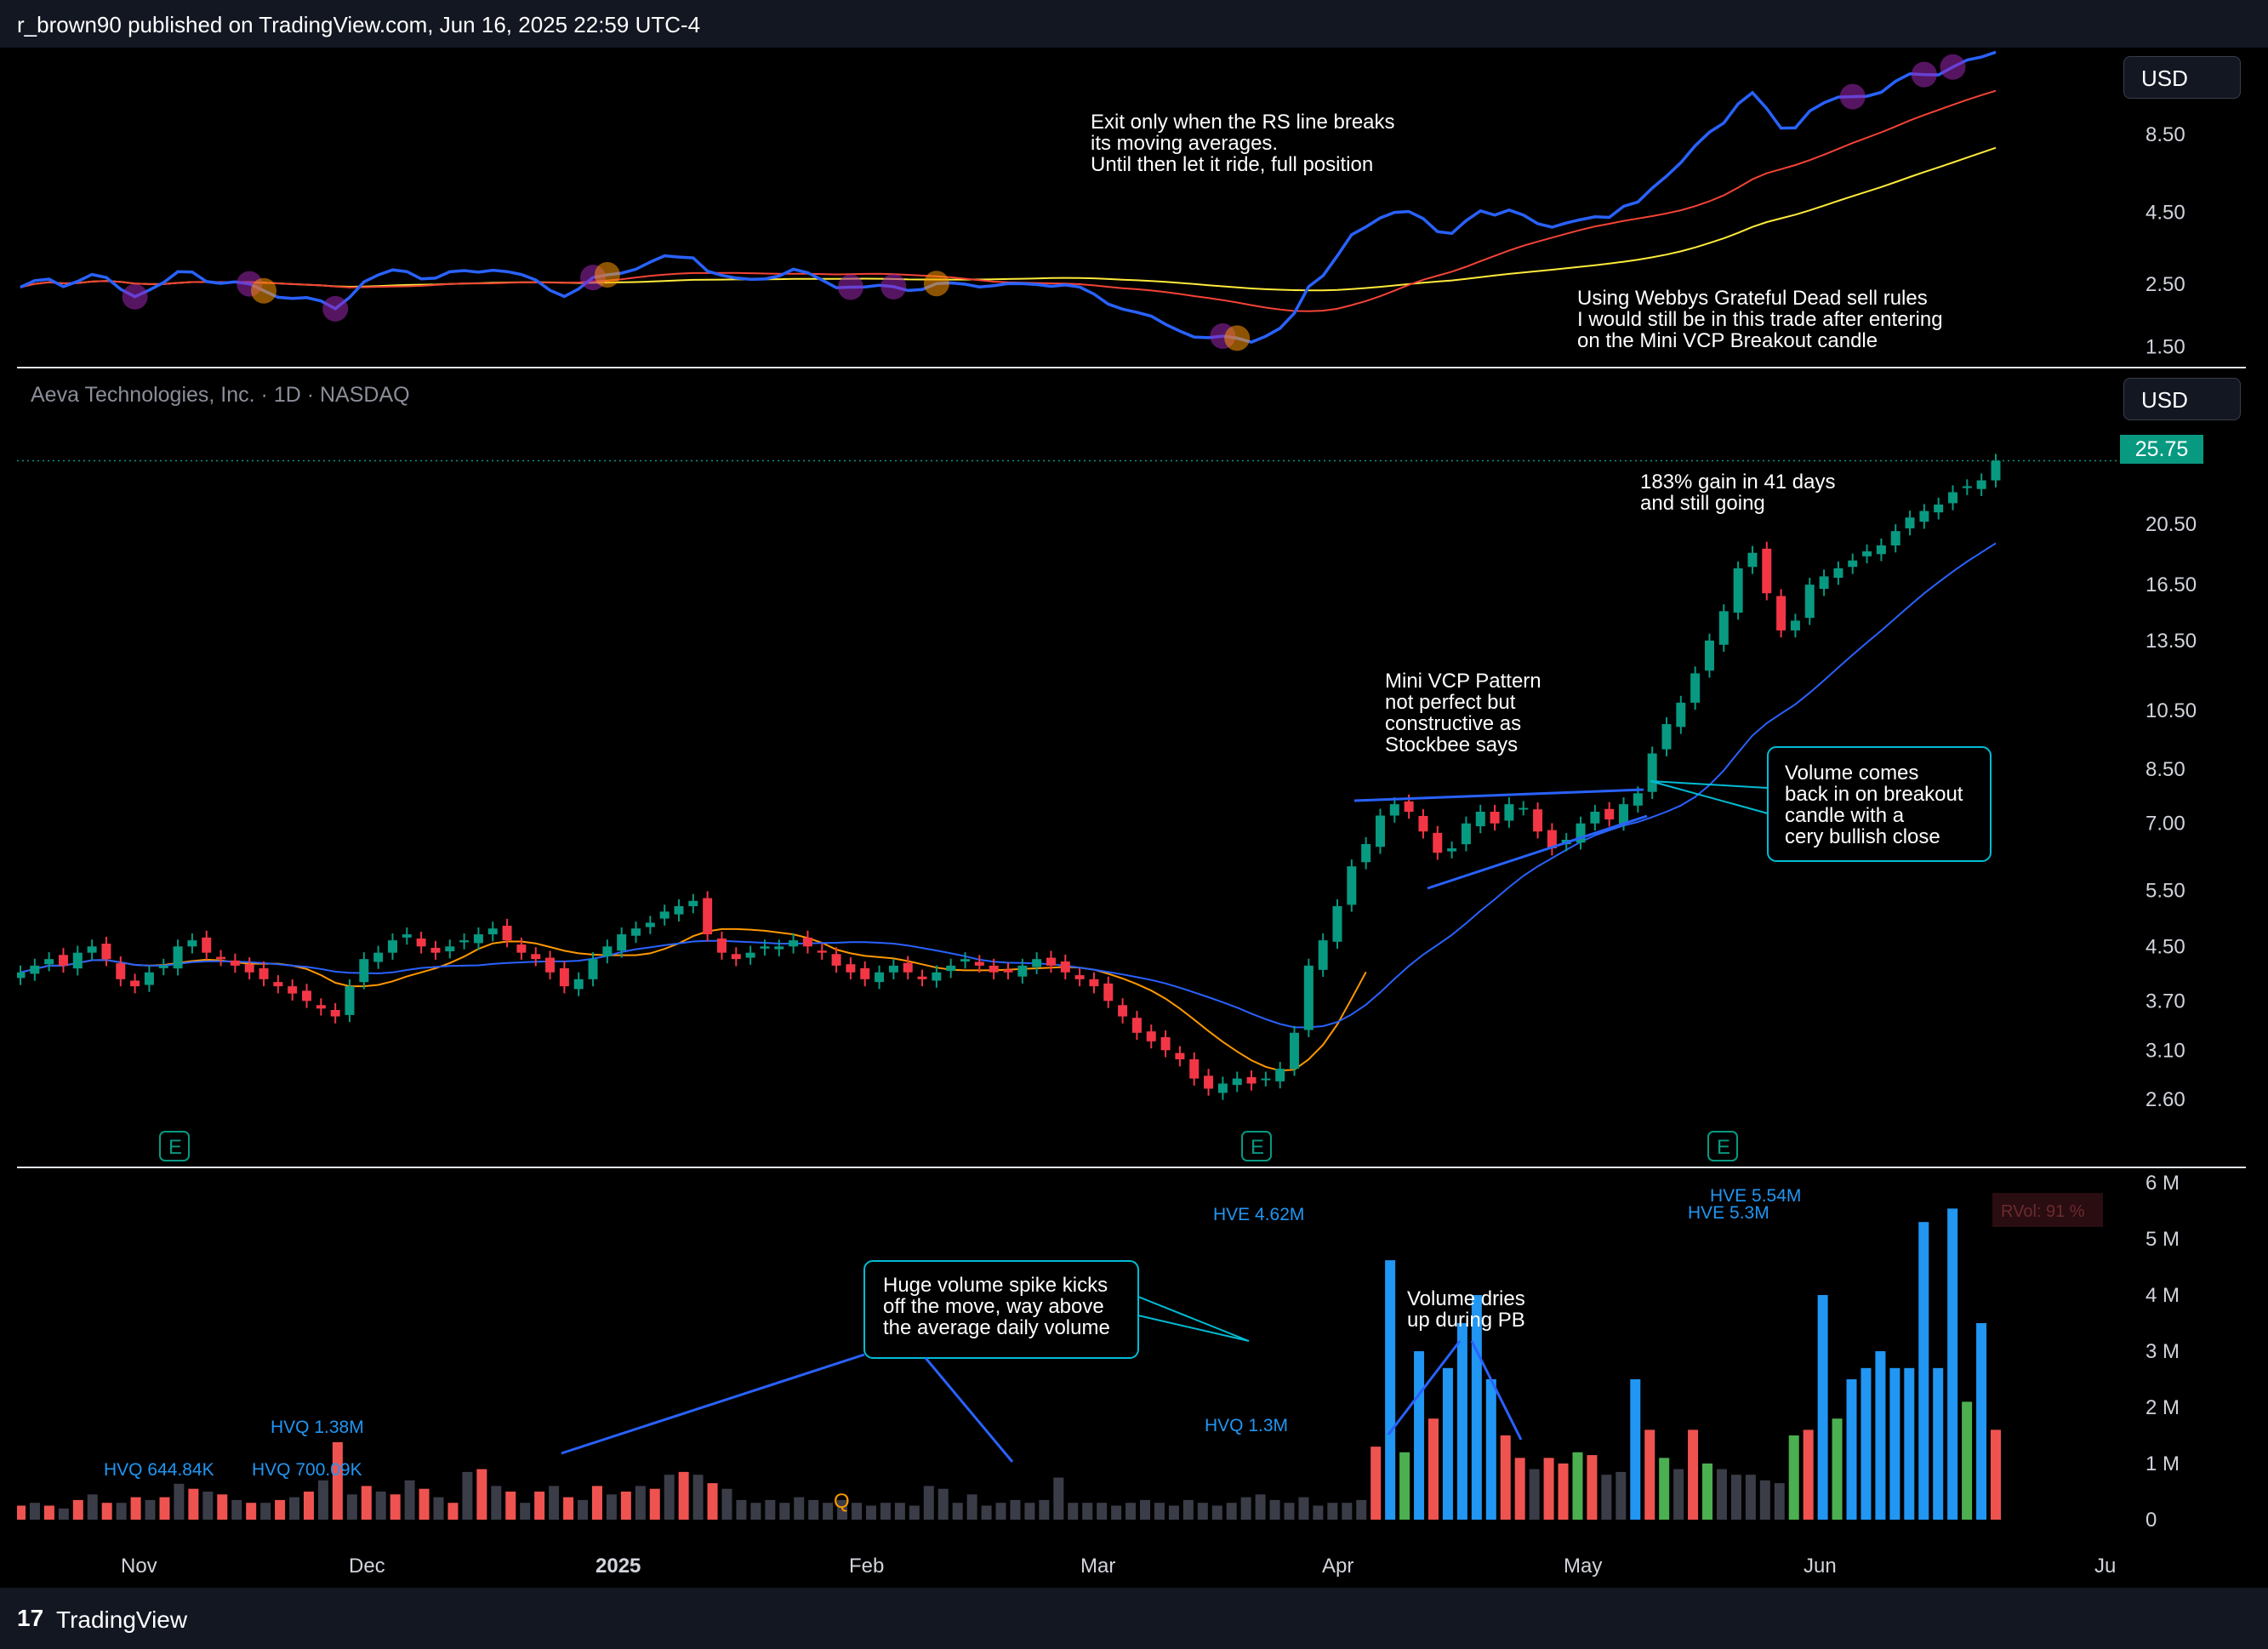  I want to click on tradingview-brand: TradingView, so click(122, 1619).